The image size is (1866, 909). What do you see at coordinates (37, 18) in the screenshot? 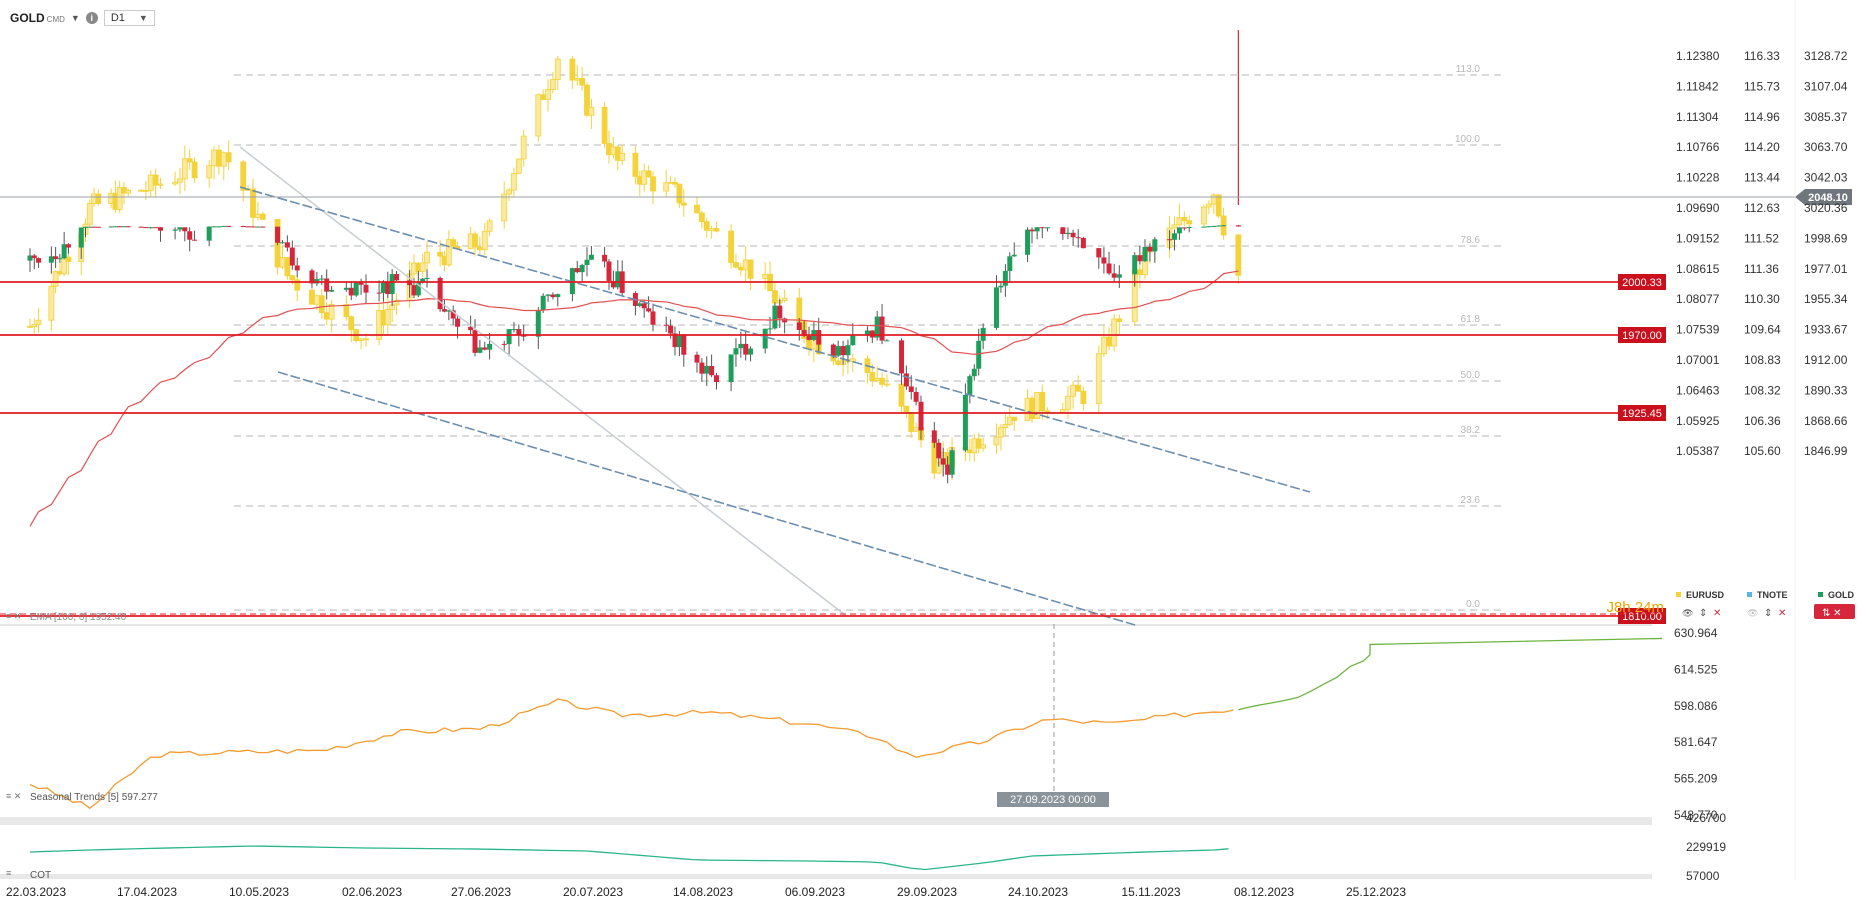
I see `symbol-selector: GOLD CMD` at bounding box center [37, 18].